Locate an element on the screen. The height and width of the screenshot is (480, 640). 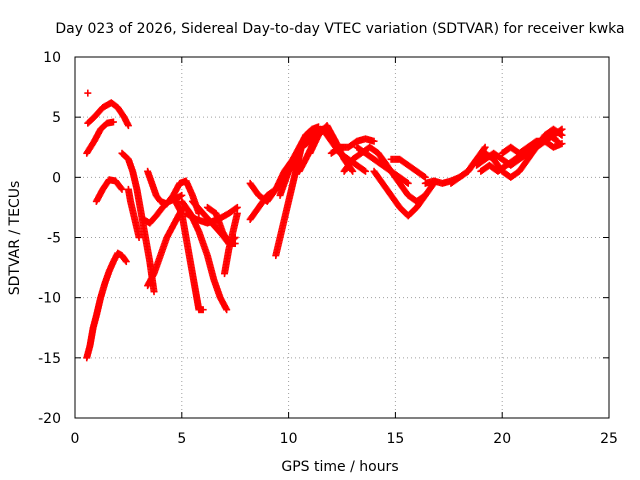
y-tick-label: -20 is located at coordinates (49, 419).